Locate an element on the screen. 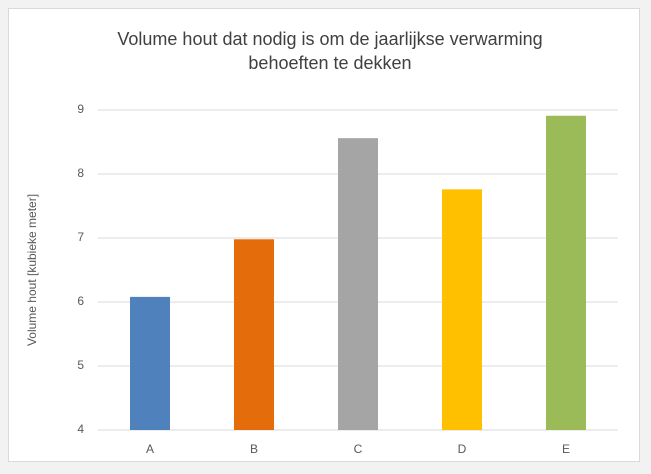 This screenshot has height=474, width=651. y-tick-label: 5 is located at coordinates (80, 365).